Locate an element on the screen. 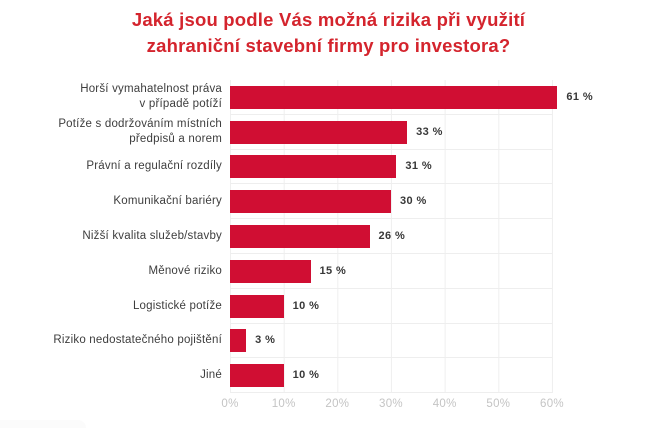  bar-track: 31 % is located at coordinates (391, 167).